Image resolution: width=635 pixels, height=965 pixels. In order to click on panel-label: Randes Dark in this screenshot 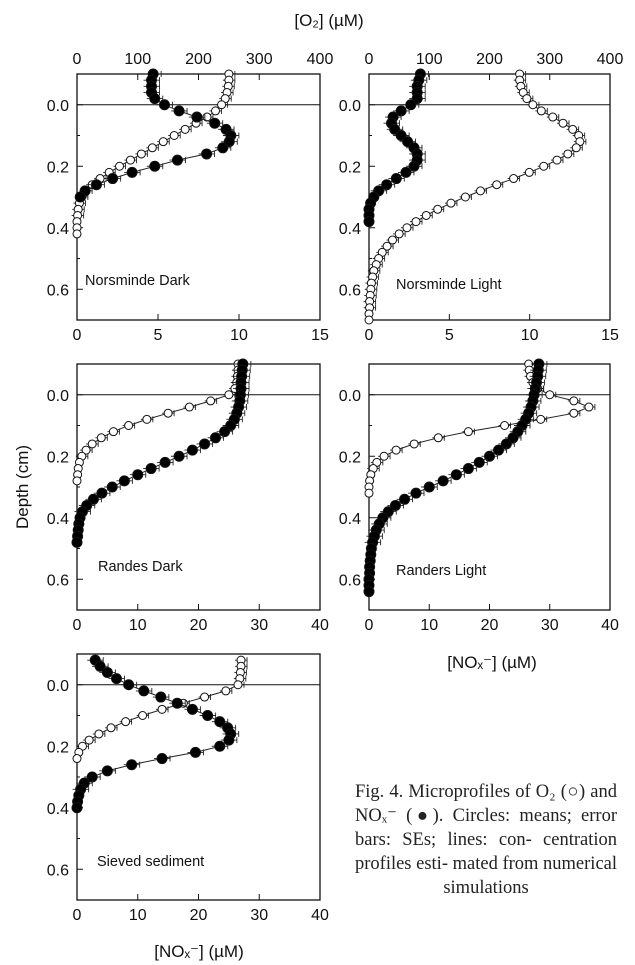, I will do `click(140, 567)`.